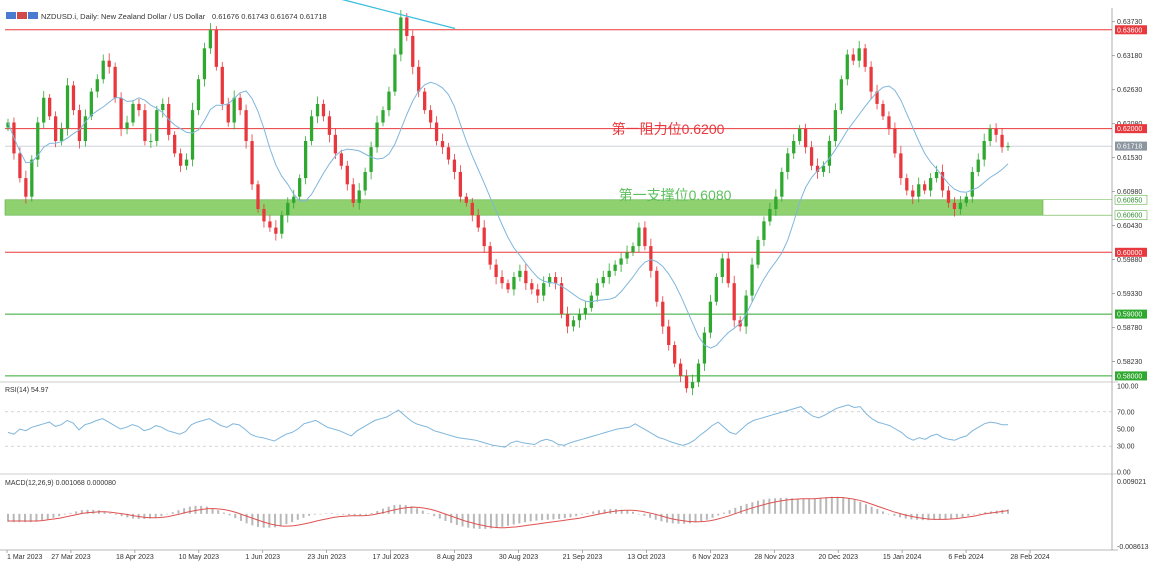 The width and height of the screenshot is (1166, 568). Describe the element at coordinates (11, 15) in the screenshot. I see `chart-type-icon` at that location.